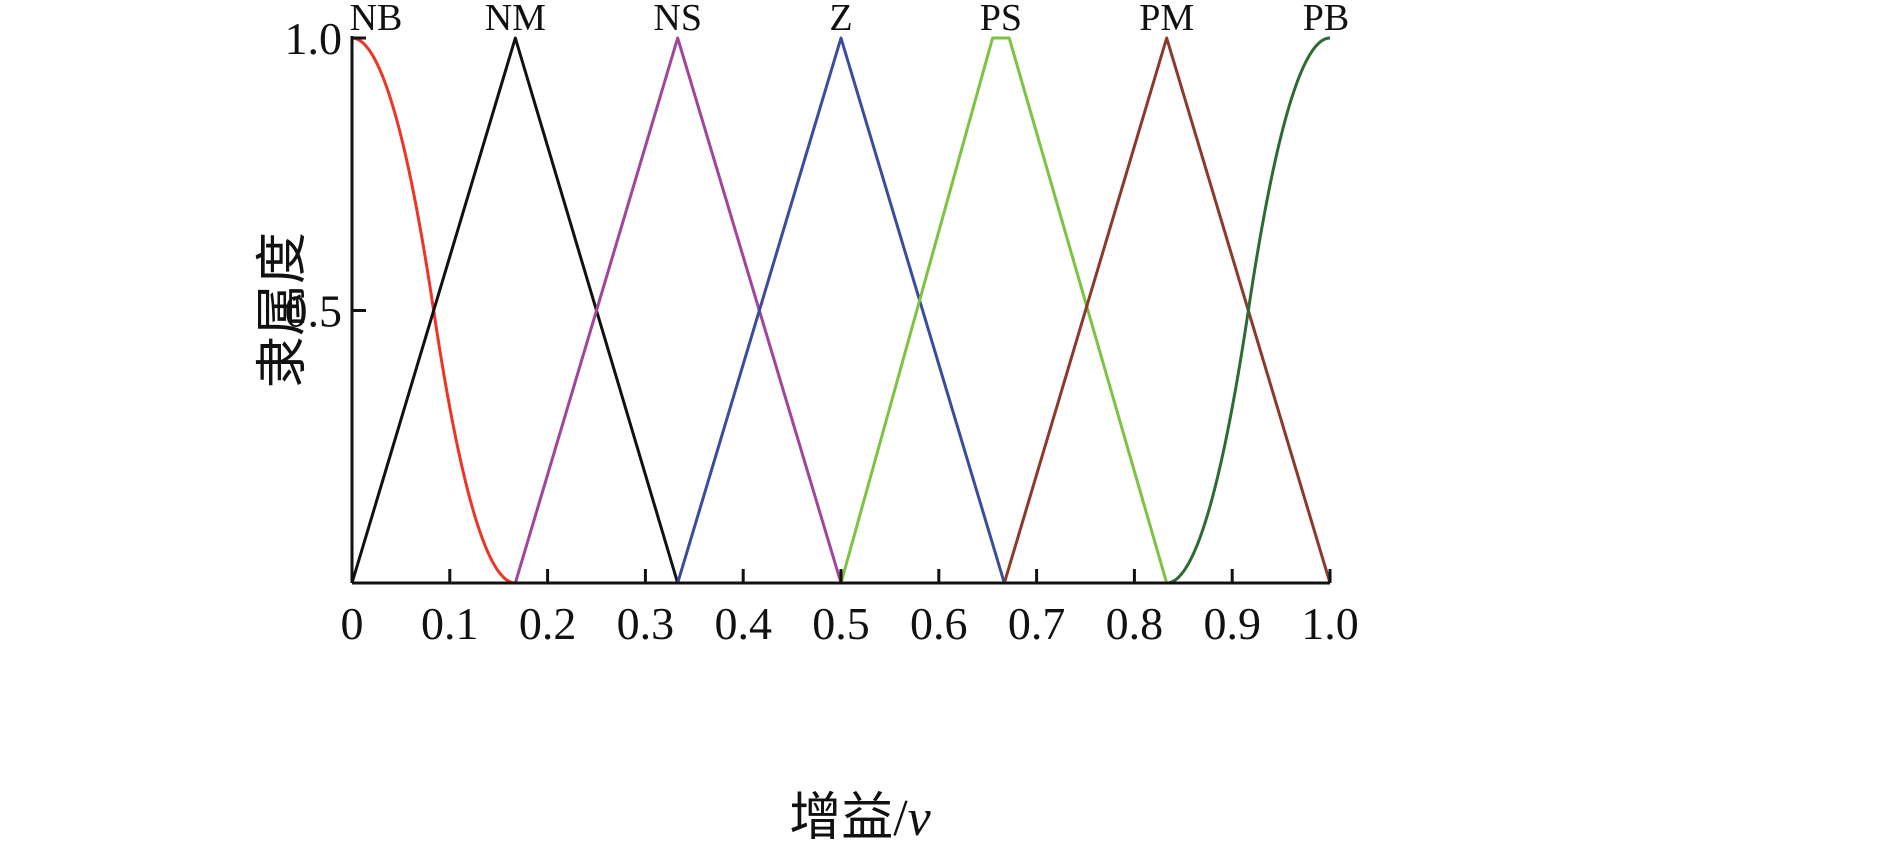  What do you see at coordinates (840, 19) in the screenshot?
I see `series-label-z: Z` at bounding box center [840, 19].